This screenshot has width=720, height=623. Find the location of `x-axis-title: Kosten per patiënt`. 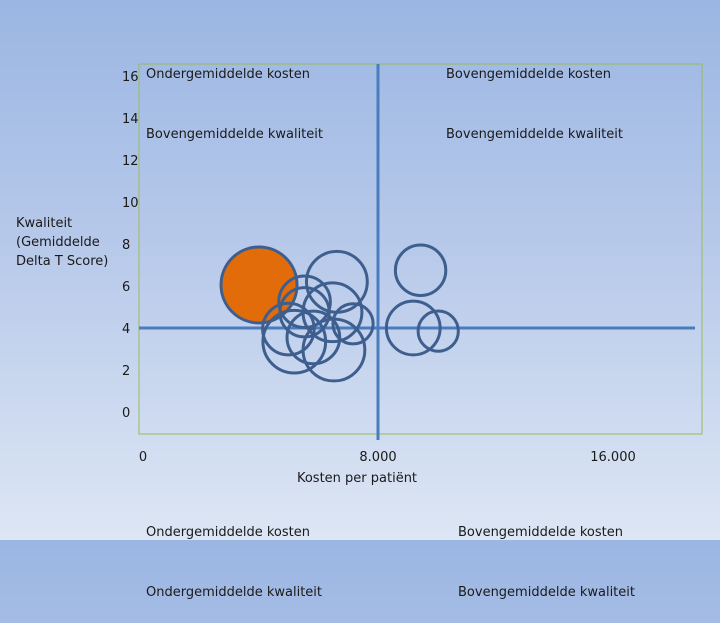

x-axis-title: Kosten per patiënt is located at coordinates (357, 478).